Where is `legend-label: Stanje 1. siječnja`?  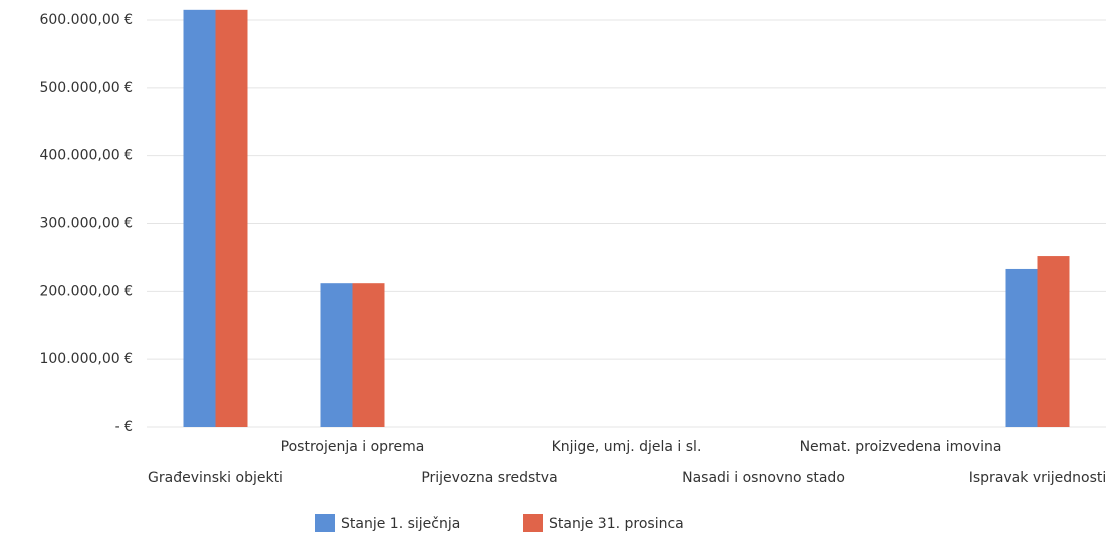
legend-label: Stanje 1. siječnja is located at coordinates (400, 524).